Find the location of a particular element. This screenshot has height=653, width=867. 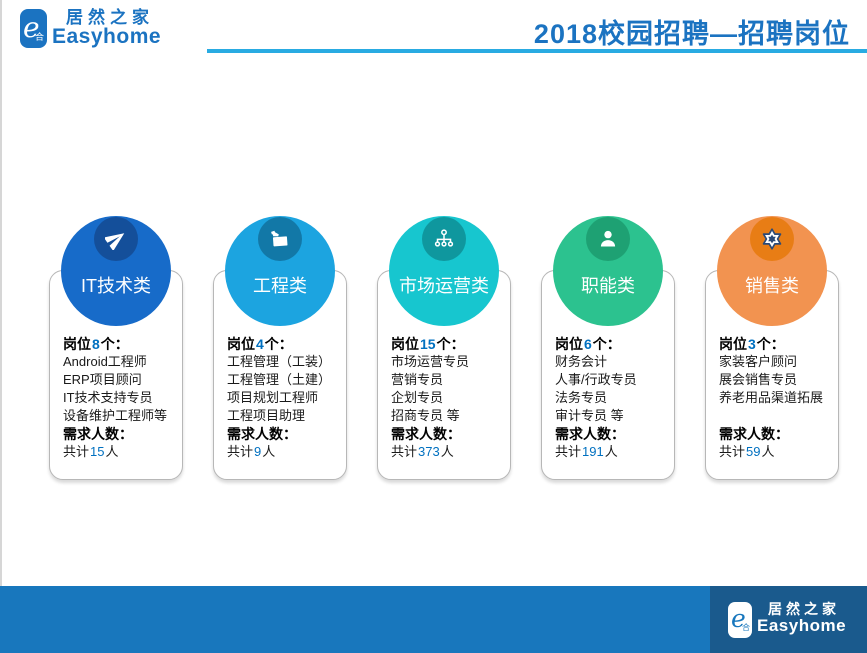

logo-wordmark: 居然之家 Easyhome is located at coordinates (107, 28).